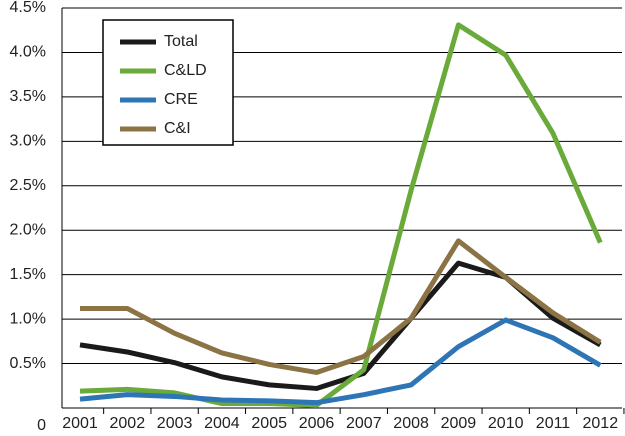 The height and width of the screenshot is (436, 625). Describe the element at coordinates (41, 425) in the screenshot. I see `y-tick-label: 0` at that location.